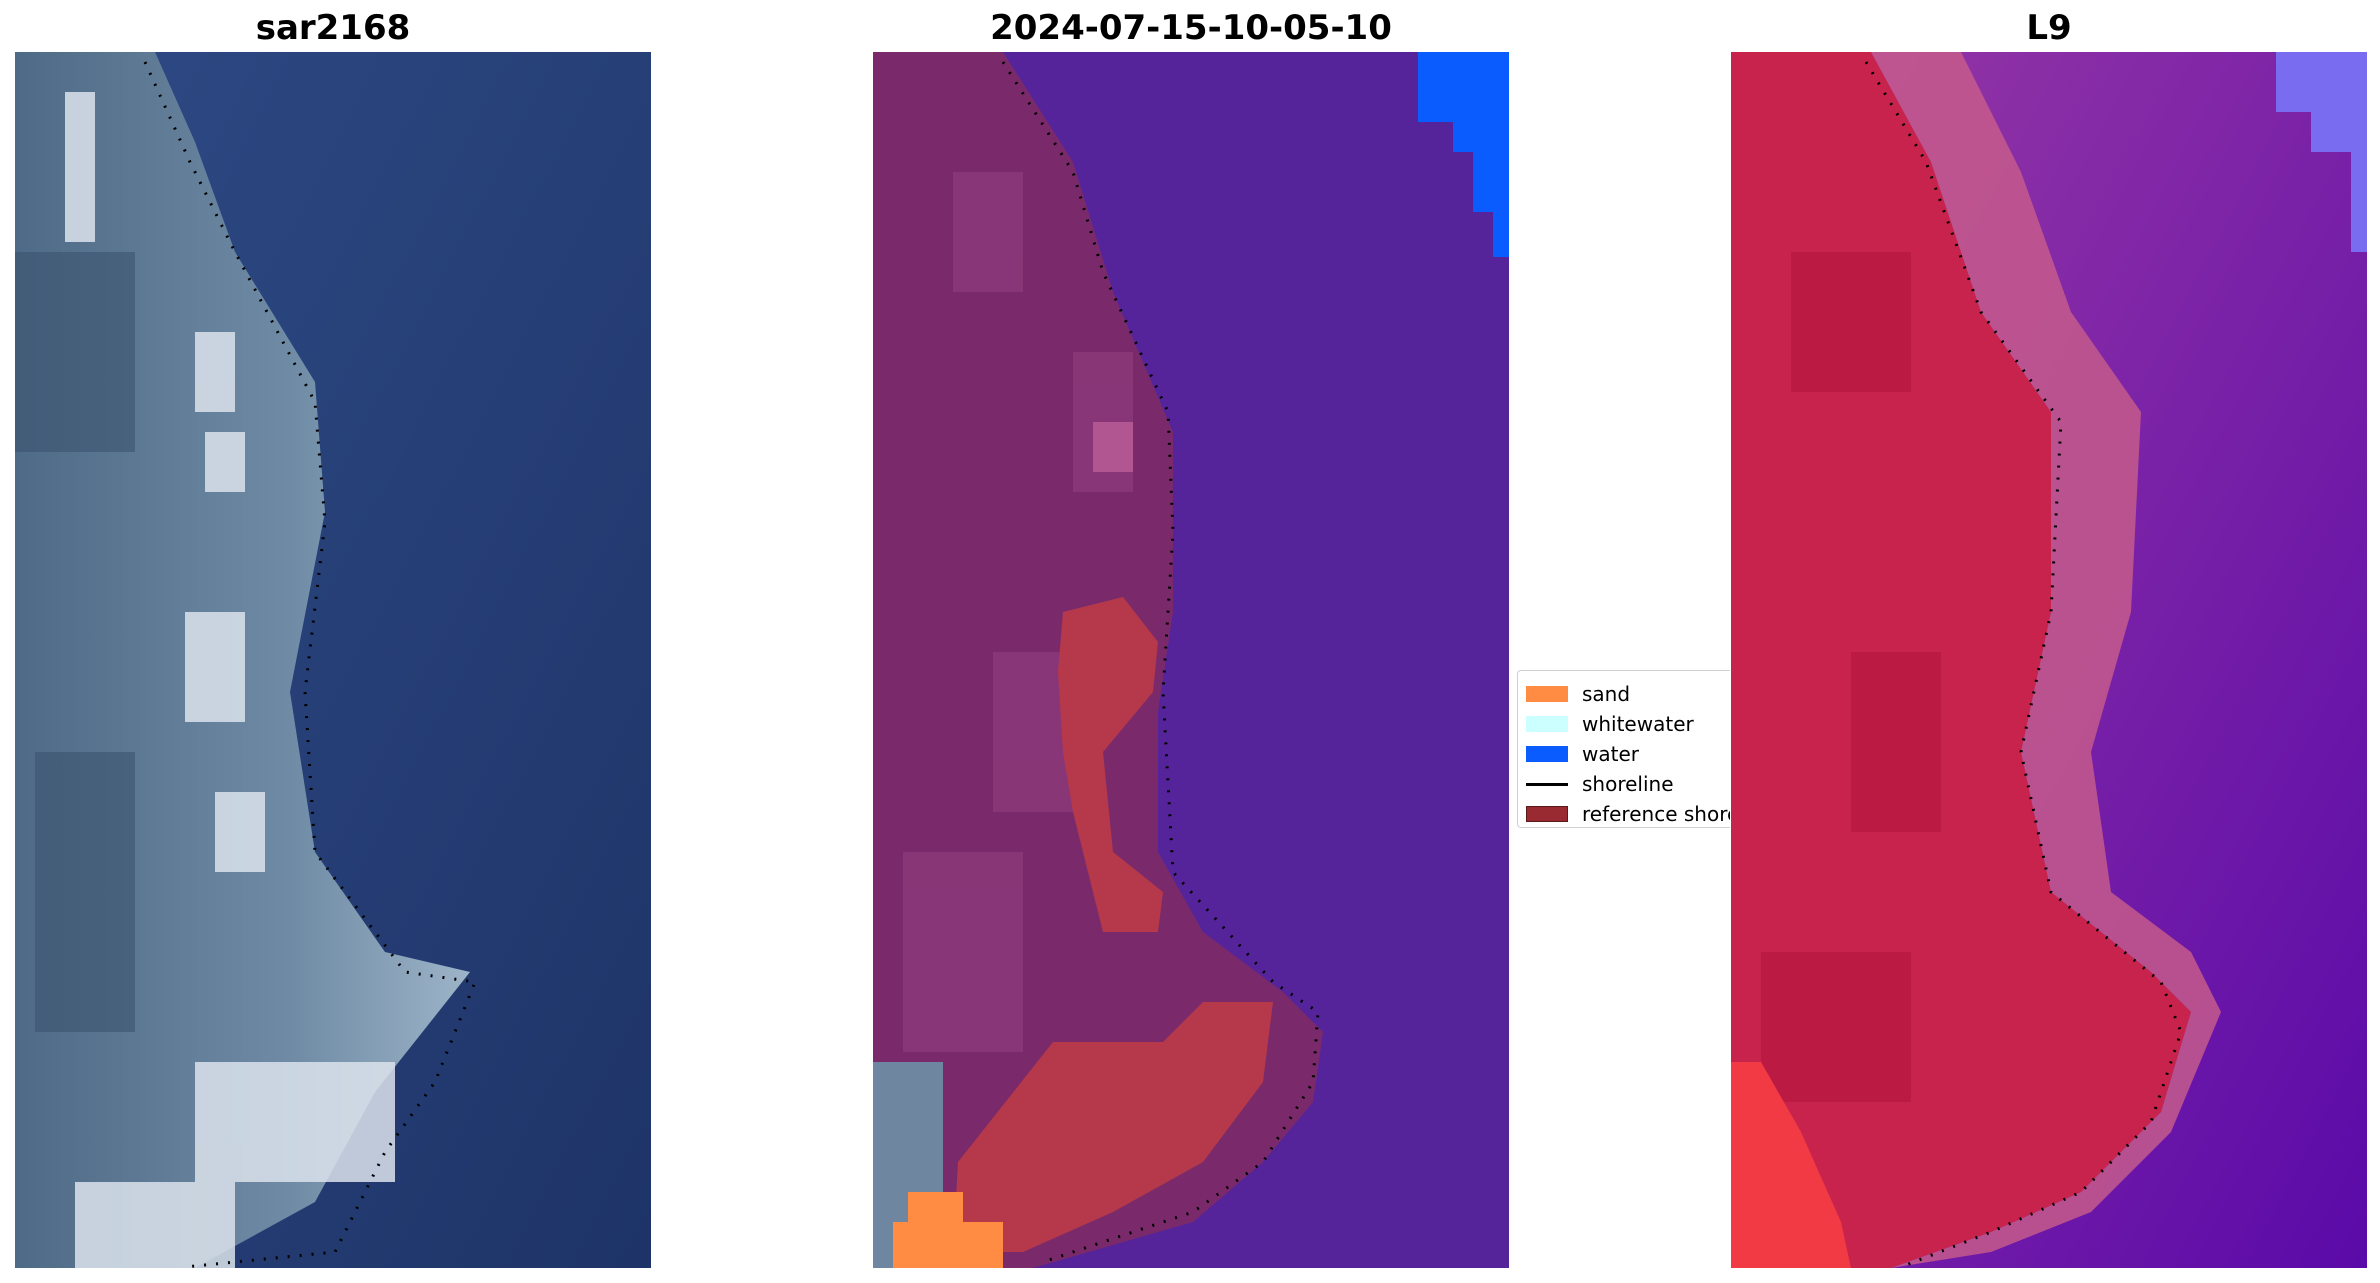 This screenshot has height=1283, width=2380. What do you see at coordinates (1547, 754) in the screenshot?
I see `water-swatch` at bounding box center [1547, 754].